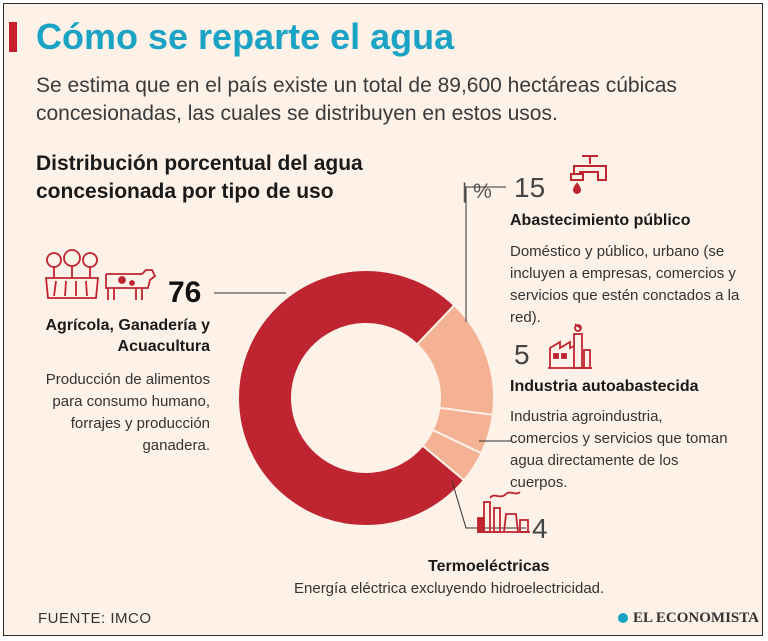 The height and width of the screenshot is (641, 768). Describe the element at coordinates (72, 274) in the screenshot. I see `tractor-field-icon` at that location.